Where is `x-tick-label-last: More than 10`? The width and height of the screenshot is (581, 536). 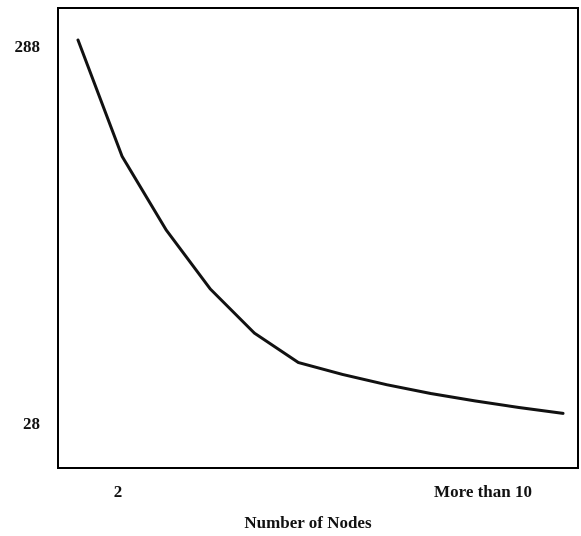
x-tick-label-last: More than 10 is located at coordinates (483, 491).